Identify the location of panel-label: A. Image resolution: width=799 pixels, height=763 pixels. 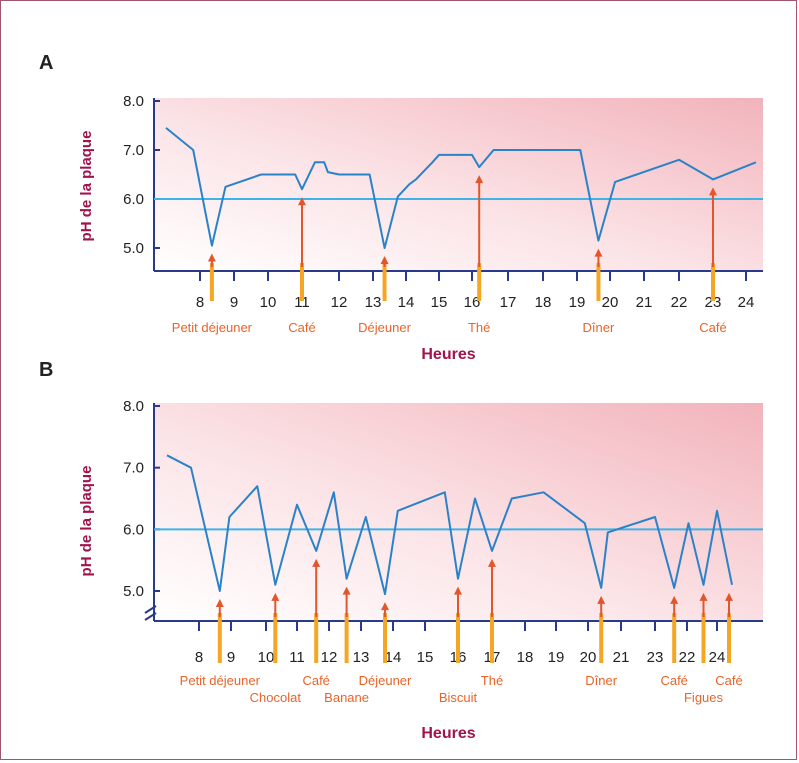
(46, 63).